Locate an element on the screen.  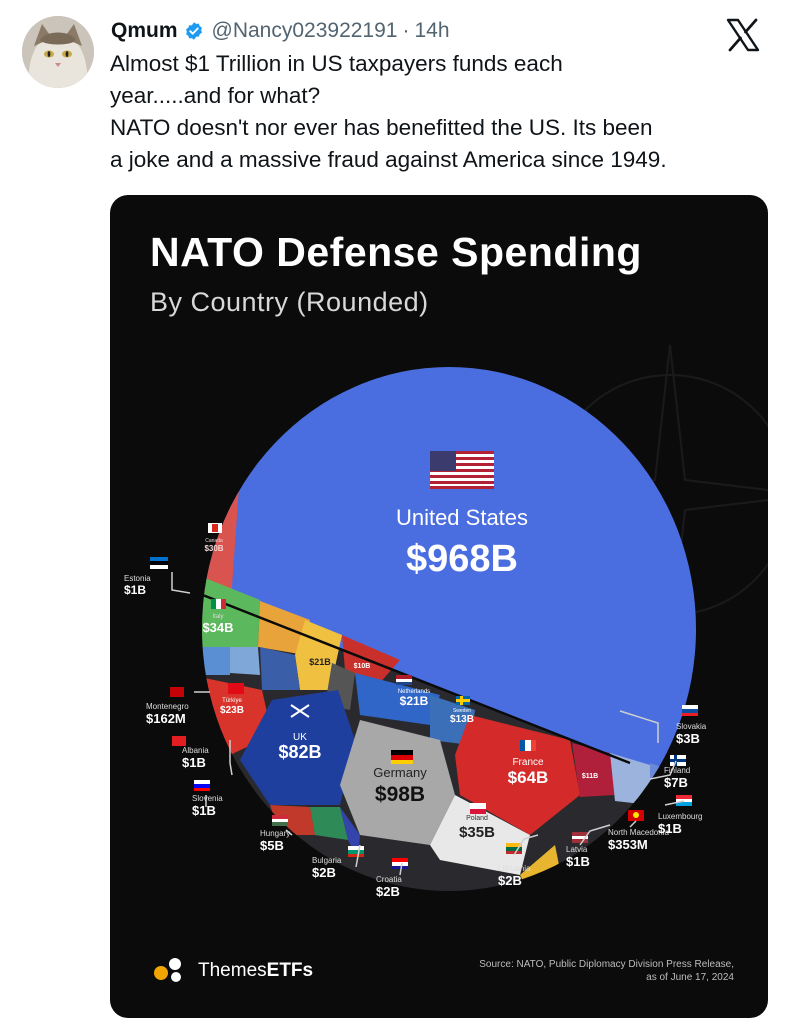
value-label-estonia: $1B is located at coordinates (135, 590).